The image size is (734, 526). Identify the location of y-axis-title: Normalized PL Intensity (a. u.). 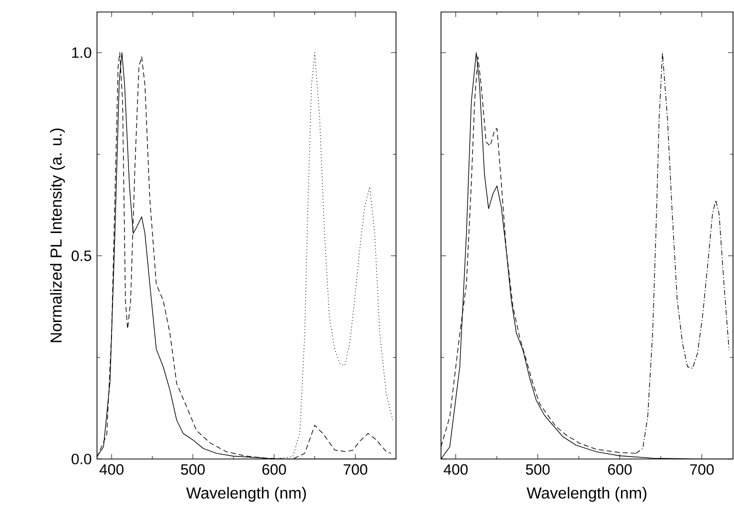
(57, 235).